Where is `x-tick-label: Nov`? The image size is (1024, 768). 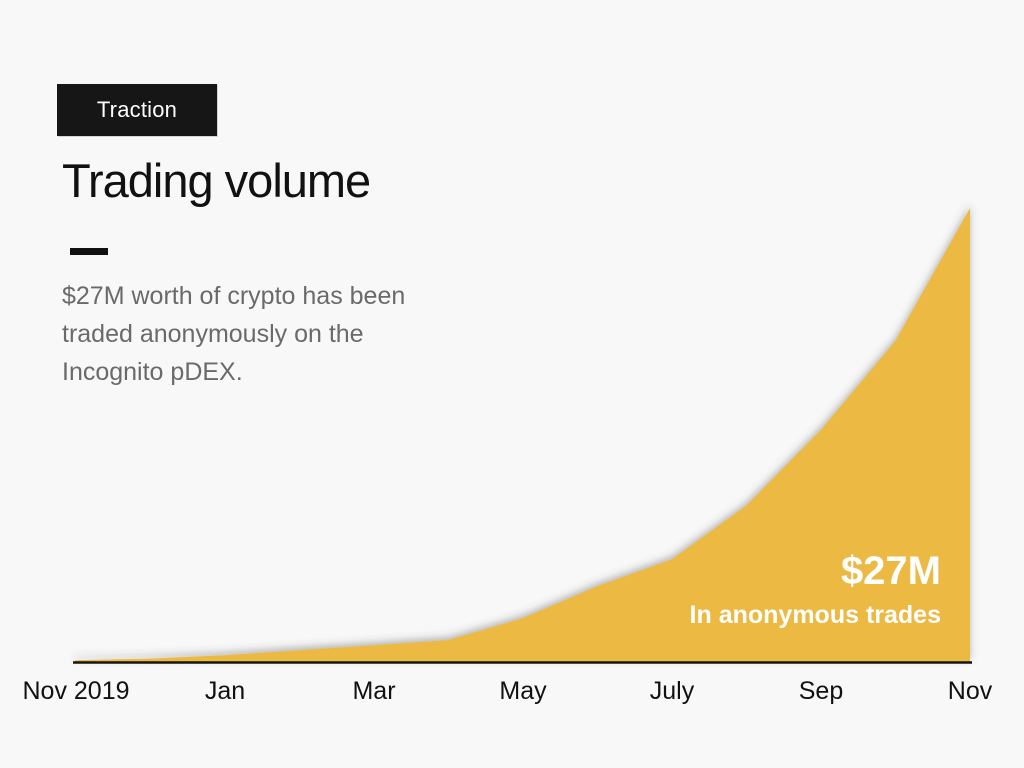
x-tick-label: Nov is located at coordinates (970, 691).